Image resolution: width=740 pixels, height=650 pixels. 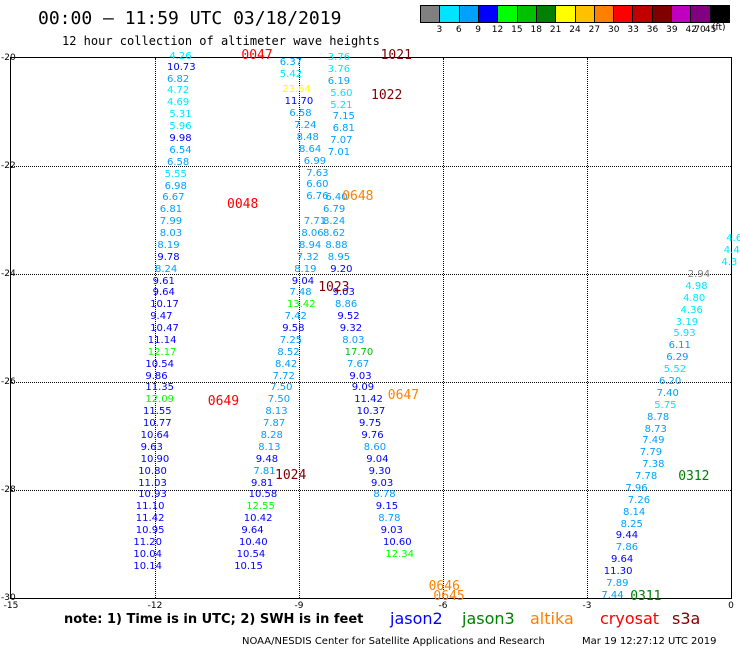 I want to click on pass-label: 1021, so click(x=396, y=56).